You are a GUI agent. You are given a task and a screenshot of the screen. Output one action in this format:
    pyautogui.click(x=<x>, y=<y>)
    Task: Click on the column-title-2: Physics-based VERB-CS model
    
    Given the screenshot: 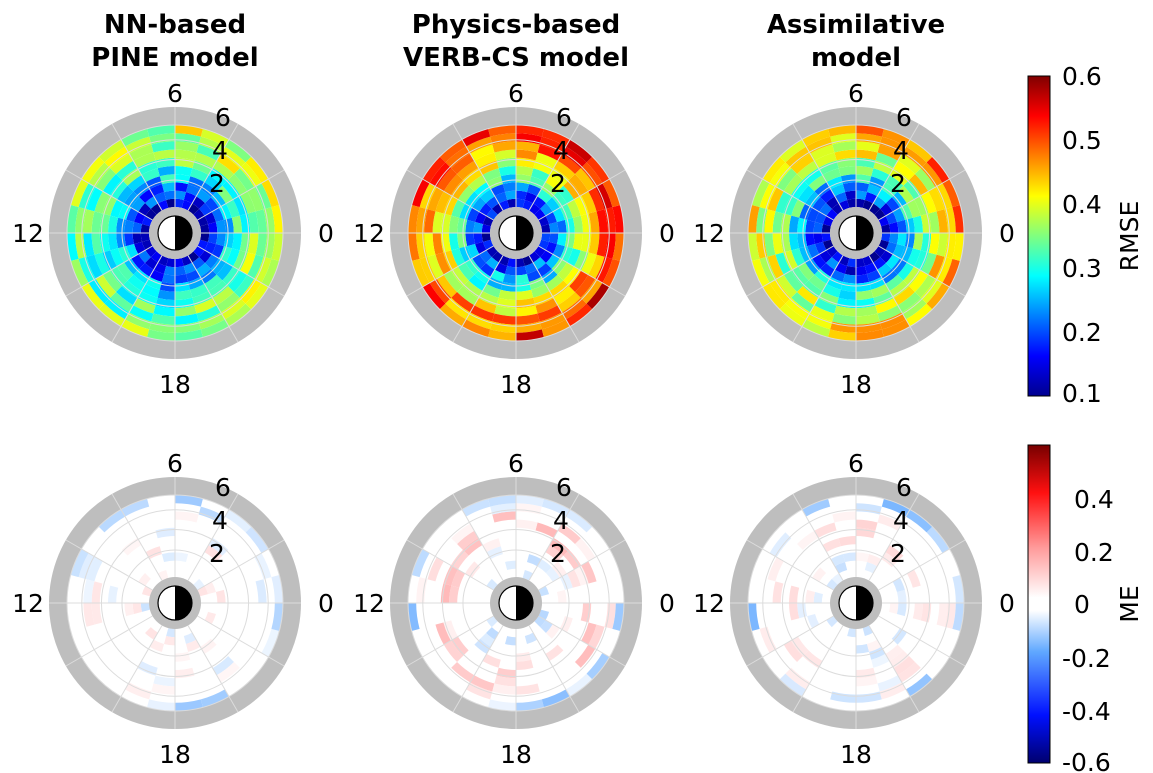 What is the action you would take?
    pyautogui.click(x=516, y=41)
    